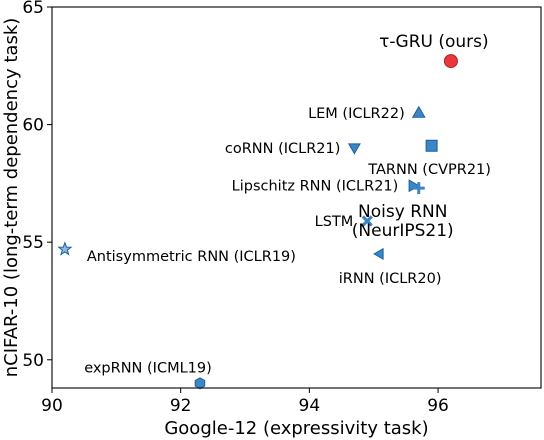 The image size is (544, 440). Describe the element at coordinates (11, 198) in the screenshot. I see `y-axis-label: nCIFAR-10 (long-term dependency task)` at that location.